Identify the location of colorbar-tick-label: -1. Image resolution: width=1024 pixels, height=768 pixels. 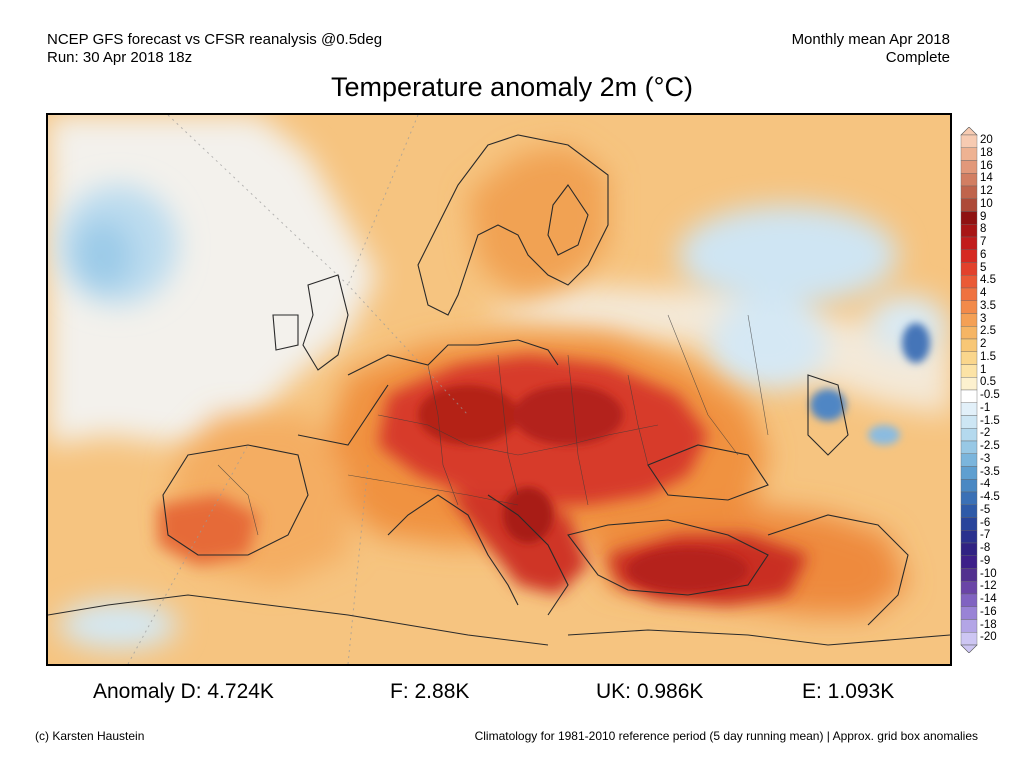
(985, 407).